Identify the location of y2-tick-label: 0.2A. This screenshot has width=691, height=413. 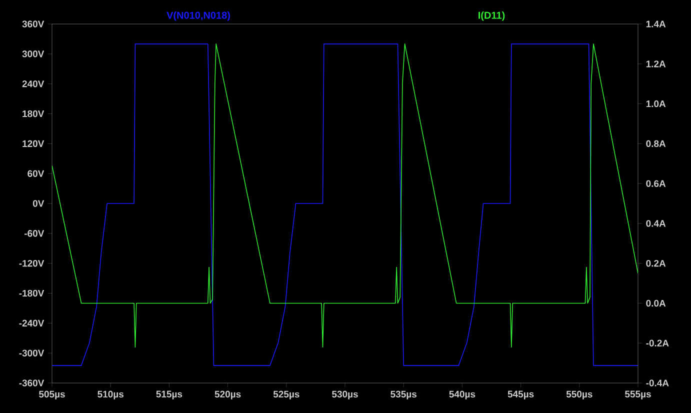
(656, 263).